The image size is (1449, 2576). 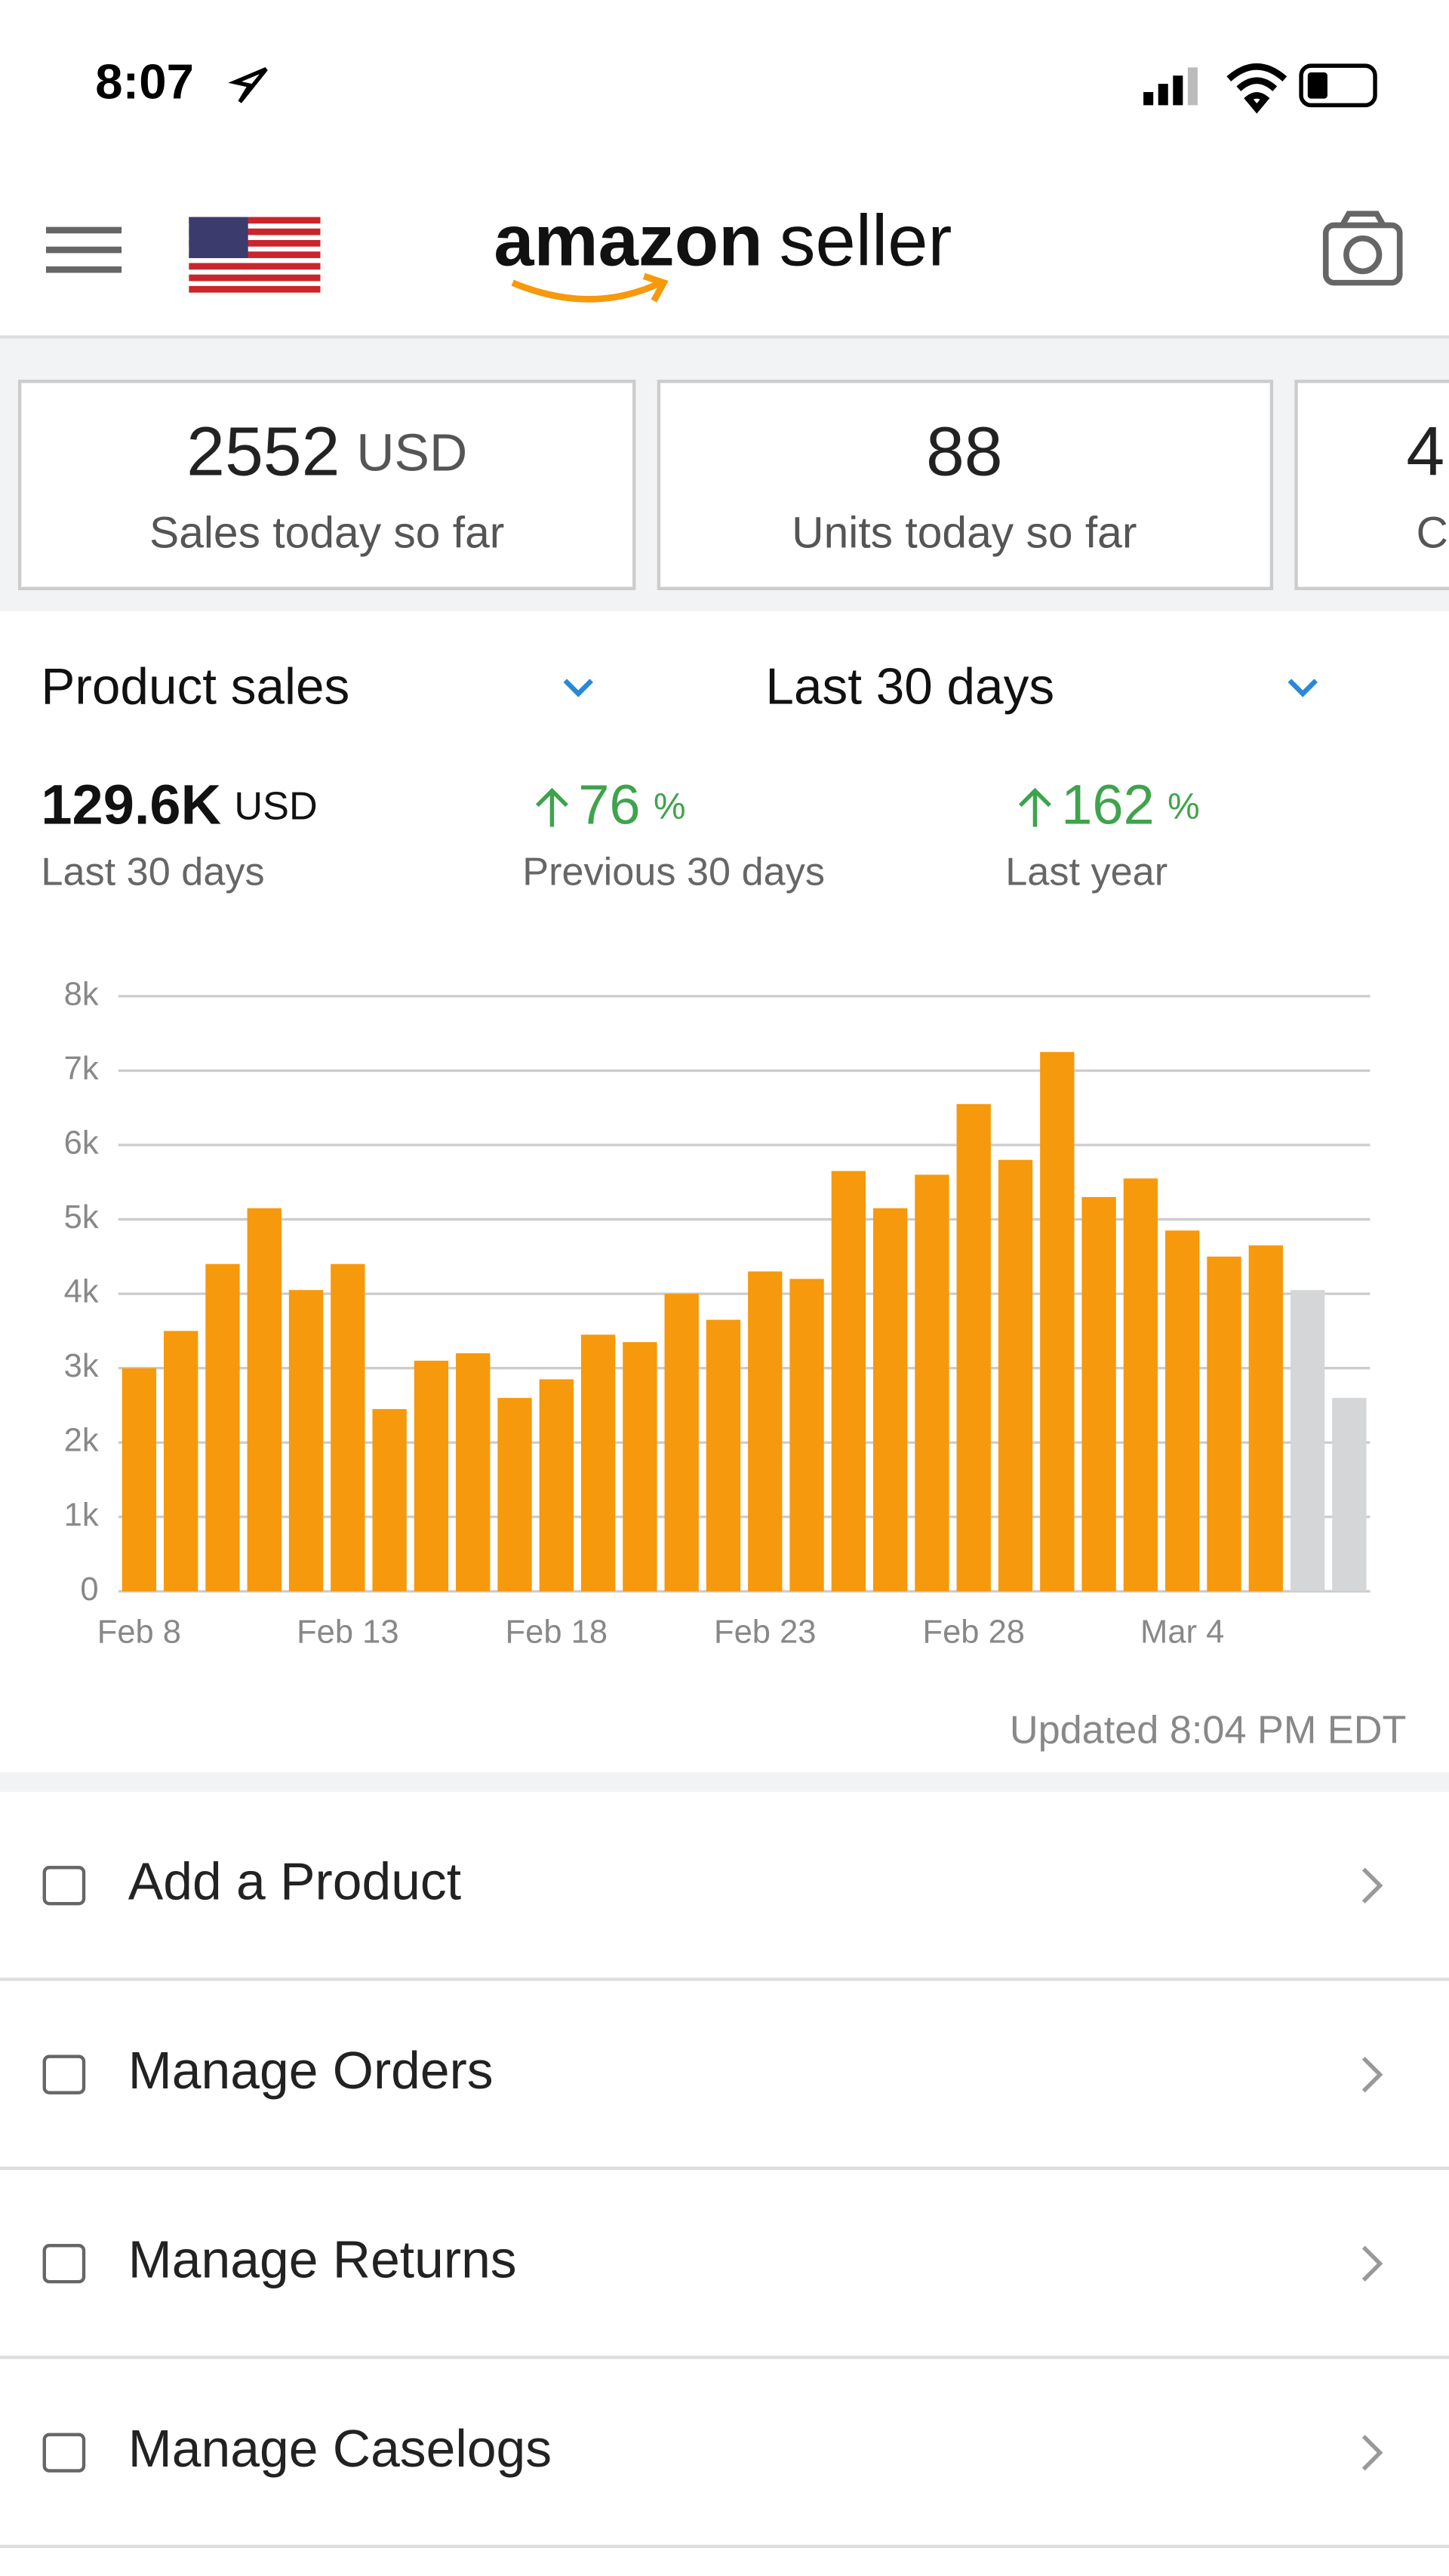 What do you see at coordinates (1208, 1730) in the screenshot?
I see `updated-text: Updated 8:04 PM EDT` at bounding box center [1208, 1730].